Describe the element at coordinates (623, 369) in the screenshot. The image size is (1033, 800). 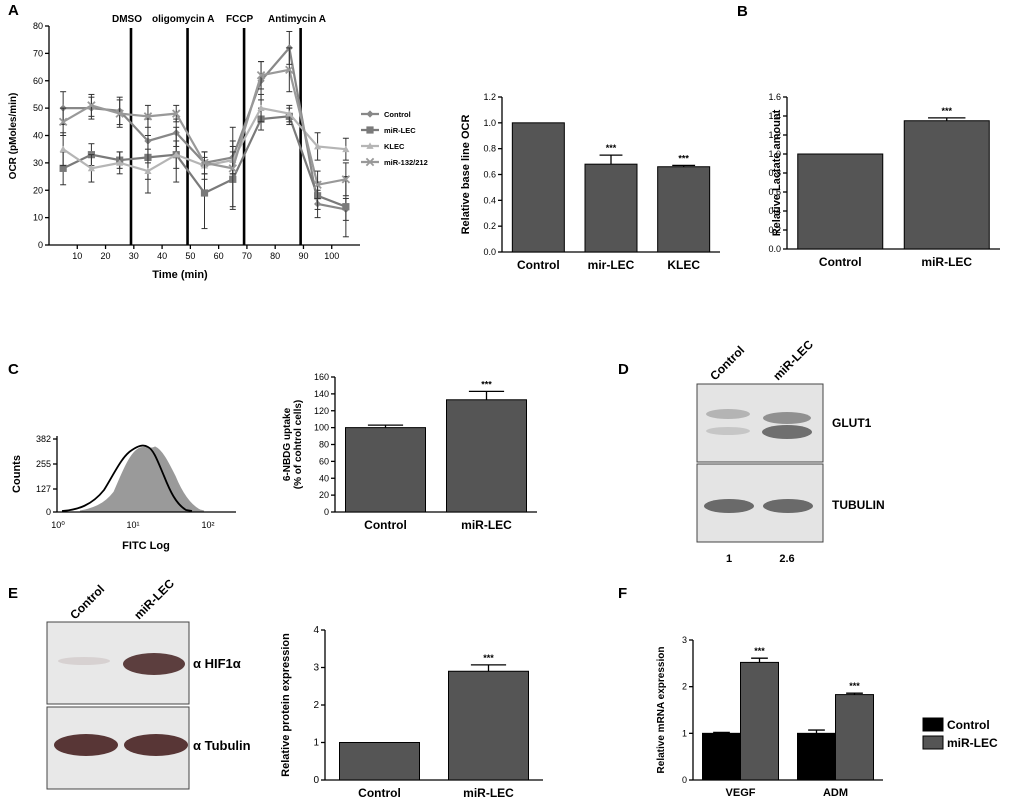
I see `panel-letter-d: D` at that location.